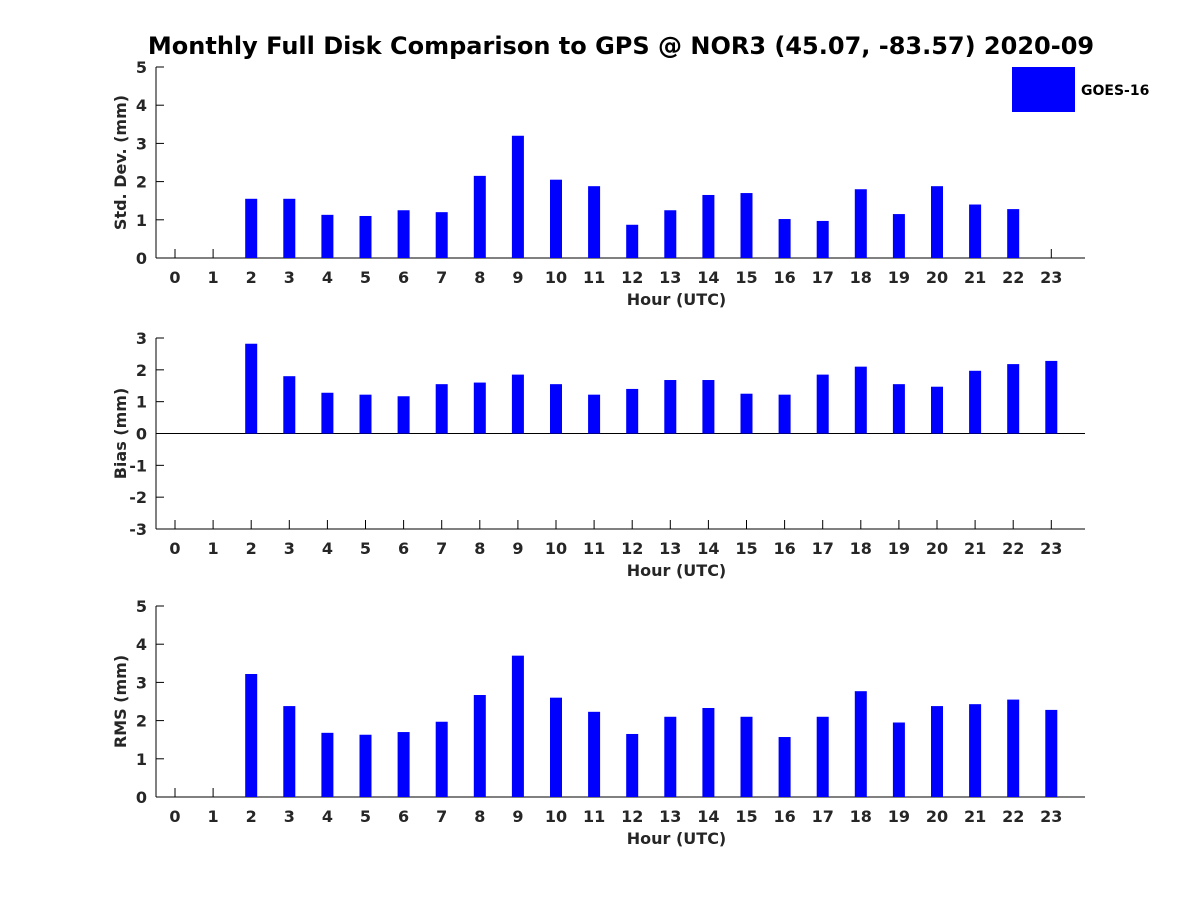  Describe the element at coordinates (251, 277) in the screenshot. I see `std-dev-x-tick-label: 2` at that location.